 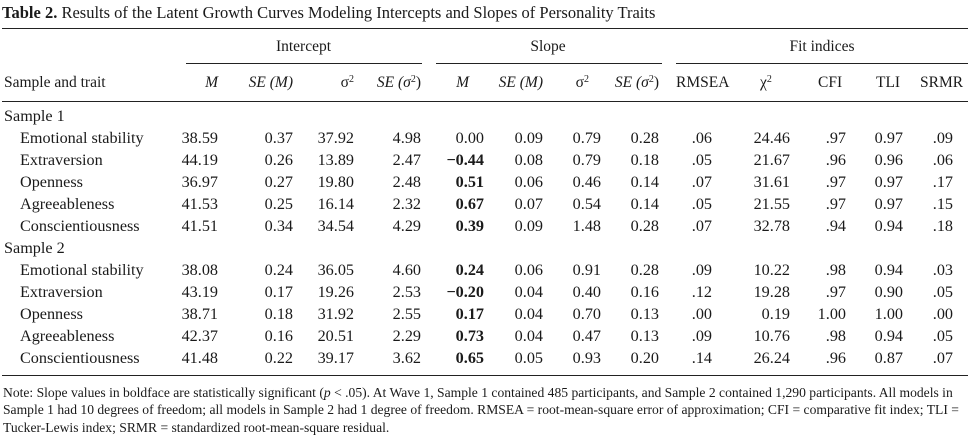 I want to click on cell-chi-square: 32.78, so click(x=771, y=226).